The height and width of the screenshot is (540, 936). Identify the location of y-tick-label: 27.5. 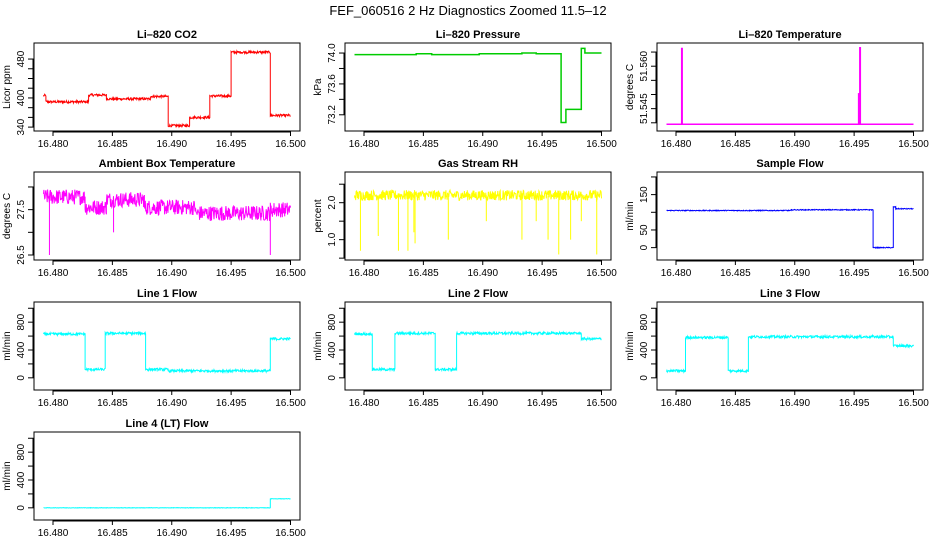
(21, 209).